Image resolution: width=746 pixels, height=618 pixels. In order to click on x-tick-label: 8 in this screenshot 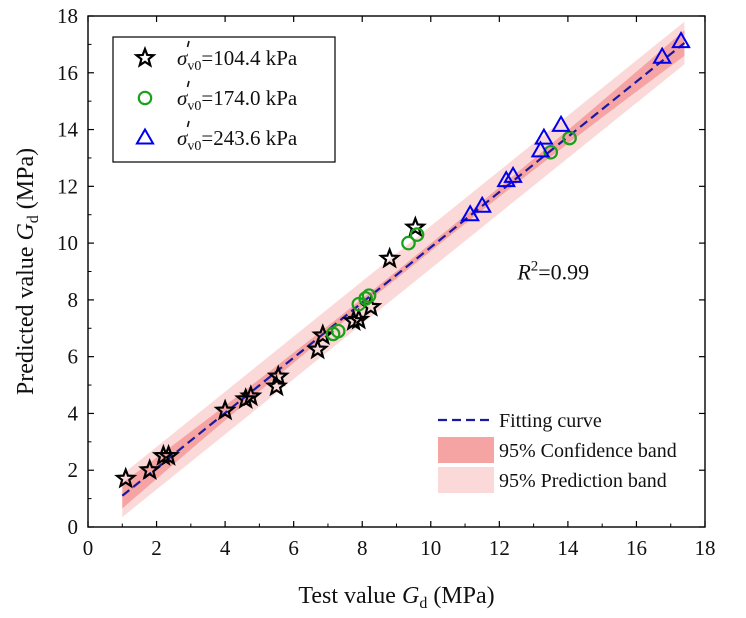, I will do `click(362, 548)`.